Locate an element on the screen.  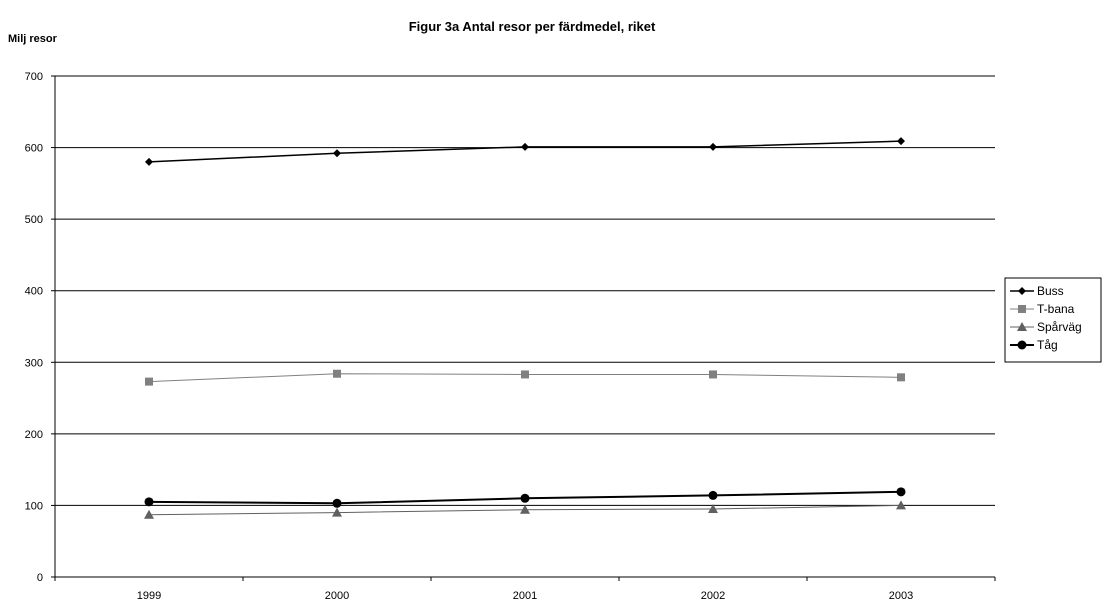
legend-label-t-bana: T-bana is located at coordinates (1056, 309).